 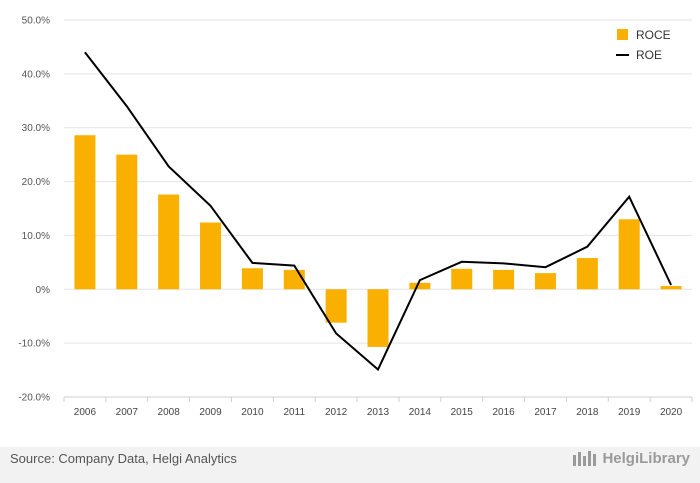 I want to click on legend-roce-swatch, so click(x=622, y=34).